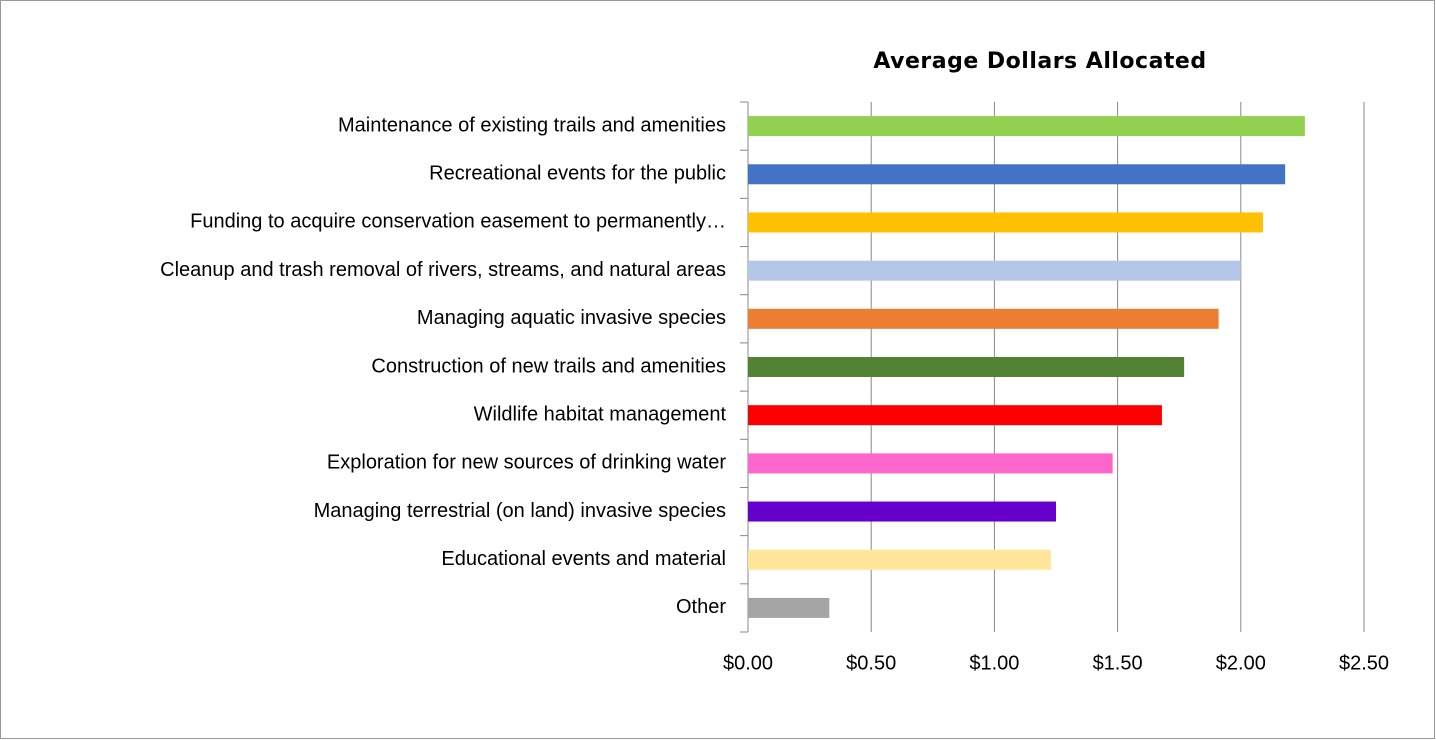 The image size is (1436, 740). What do you see at coordinates (583, 559) in the screenshot?
I see `y-tick-label: Educational events and material` at bounding box center [583, 559].